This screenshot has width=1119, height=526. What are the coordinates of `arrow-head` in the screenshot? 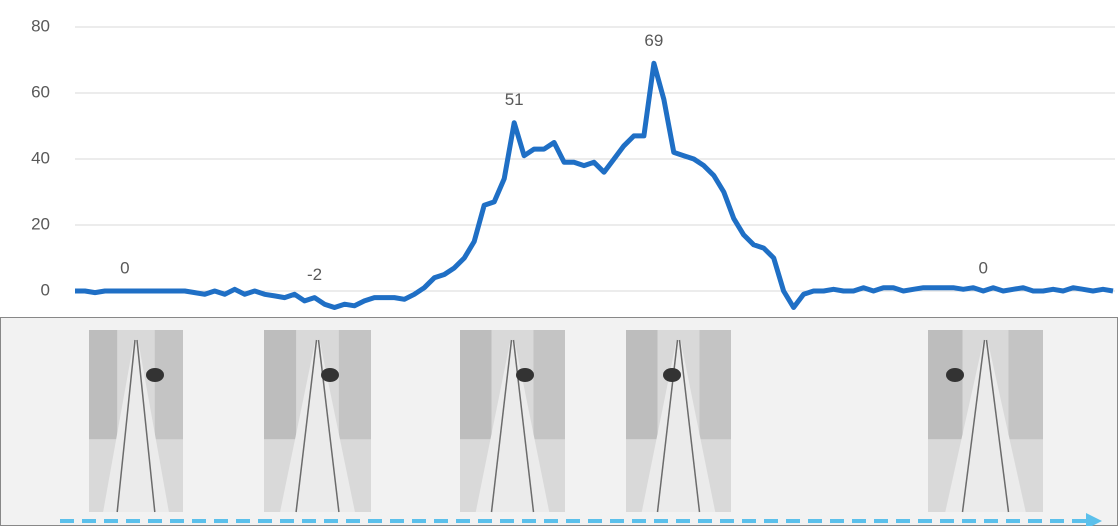 It's located at (1094, 519).